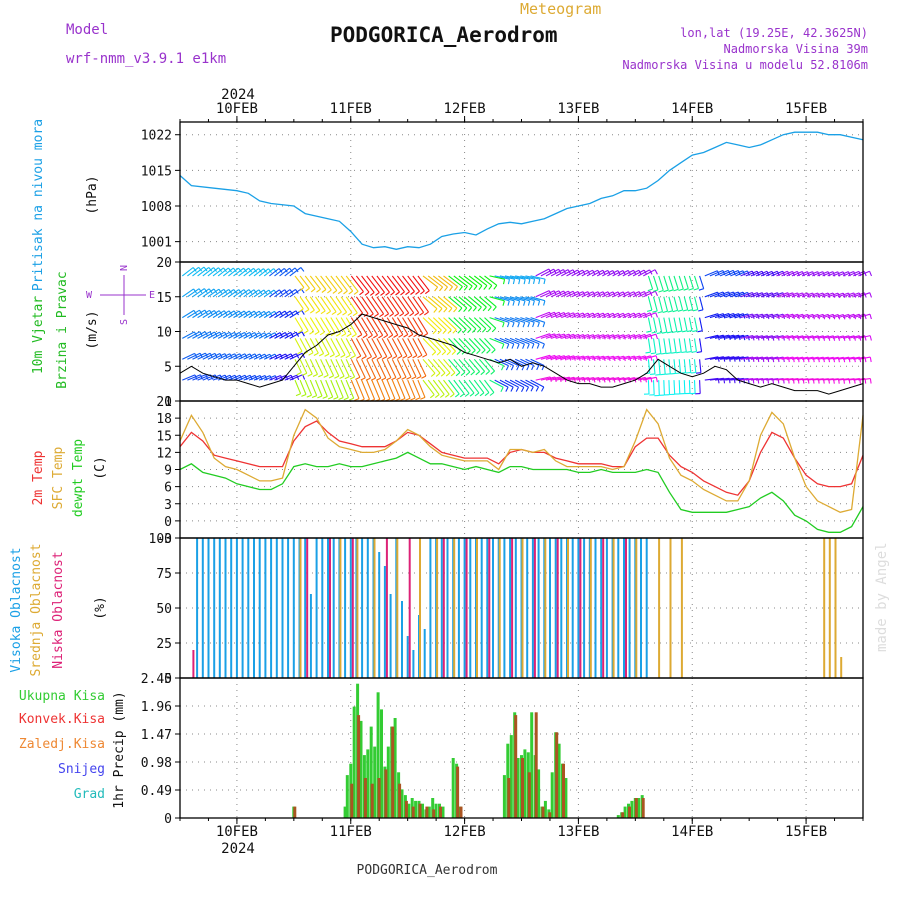  I want to click on year-top-label: 2024, so click(238, 95).